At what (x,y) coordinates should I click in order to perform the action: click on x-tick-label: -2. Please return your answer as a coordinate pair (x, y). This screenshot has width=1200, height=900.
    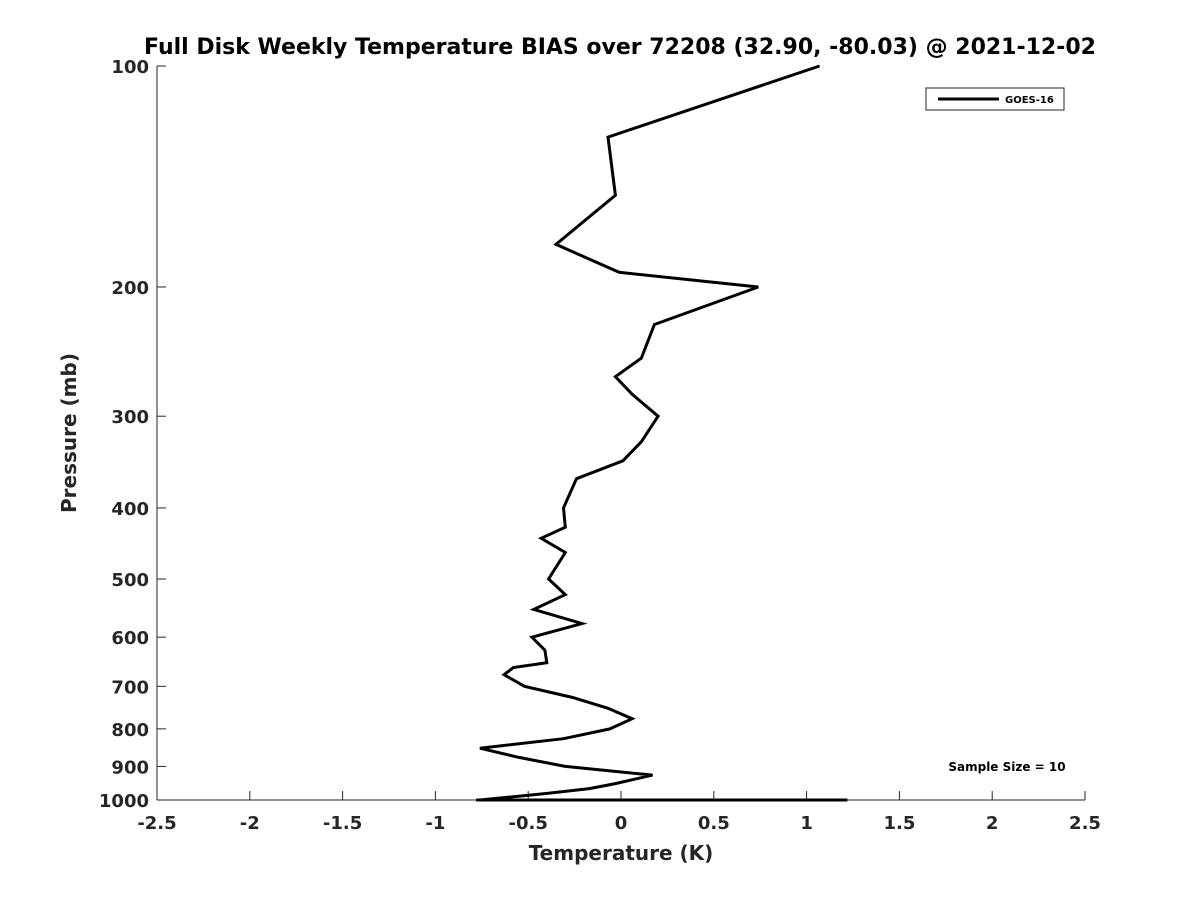
    Looking at the image, I should click on (250, 823).